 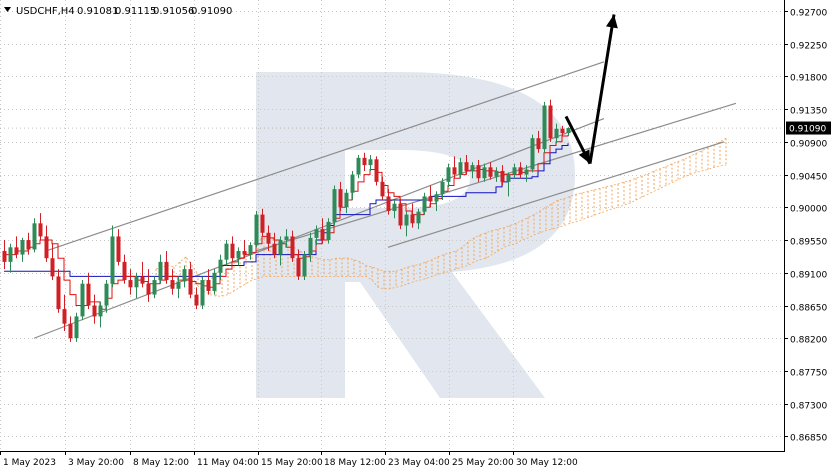 I want to click on y-tick-label: 0.91800, so click(x=808, y=79).